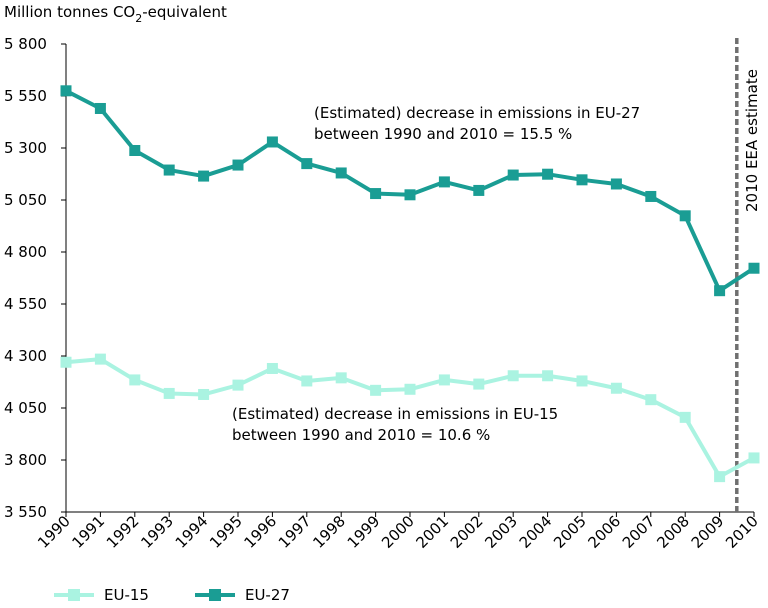  Describe the element at coordinates (444, 380) in the screenshot. I see `point-eu15-2001` at that location.